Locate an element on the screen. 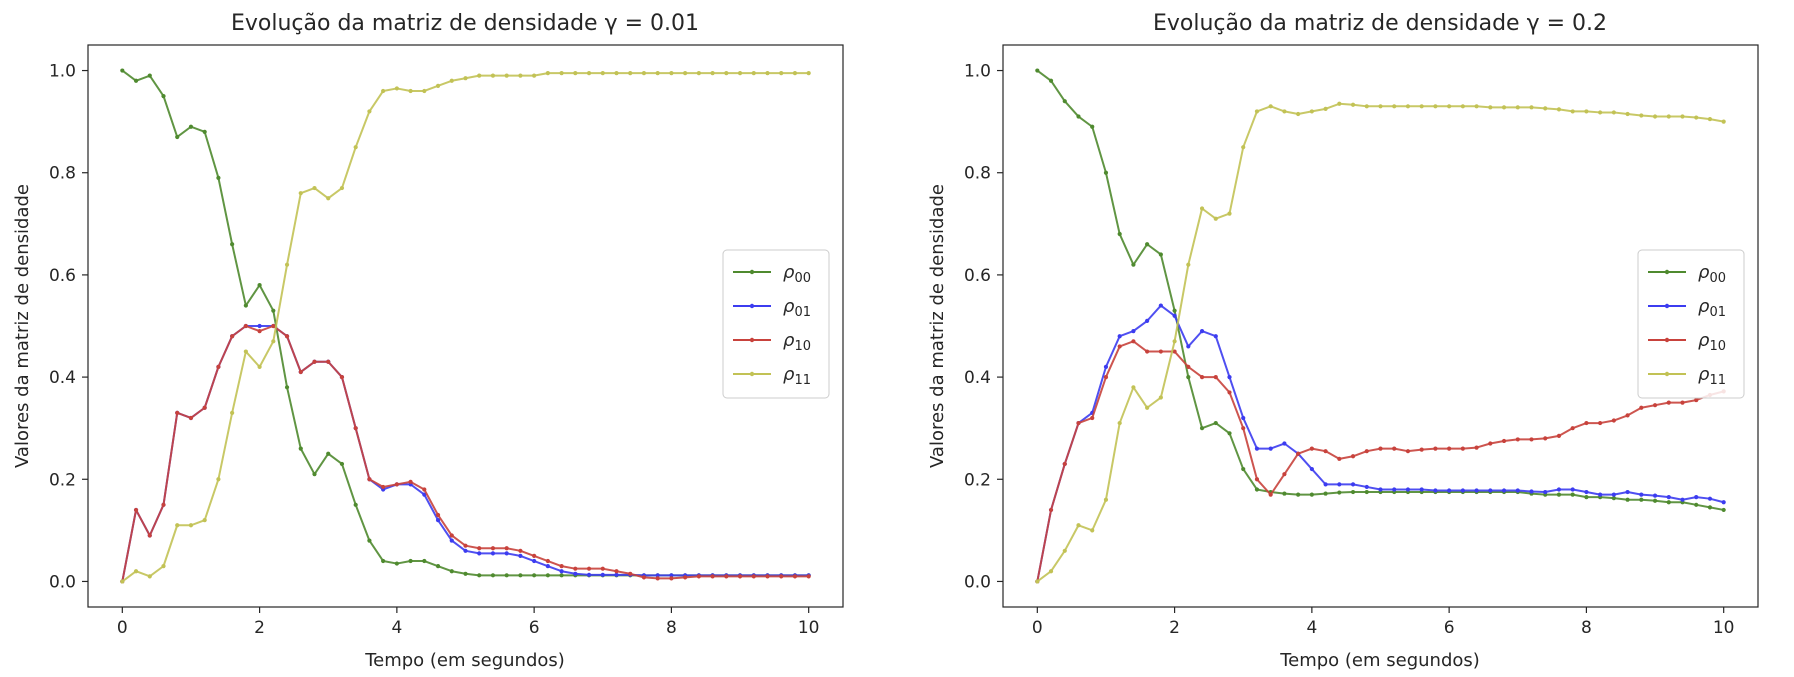  chart-right-legend-label-rho11: ρ11 is located at coordinates (1712, 376).